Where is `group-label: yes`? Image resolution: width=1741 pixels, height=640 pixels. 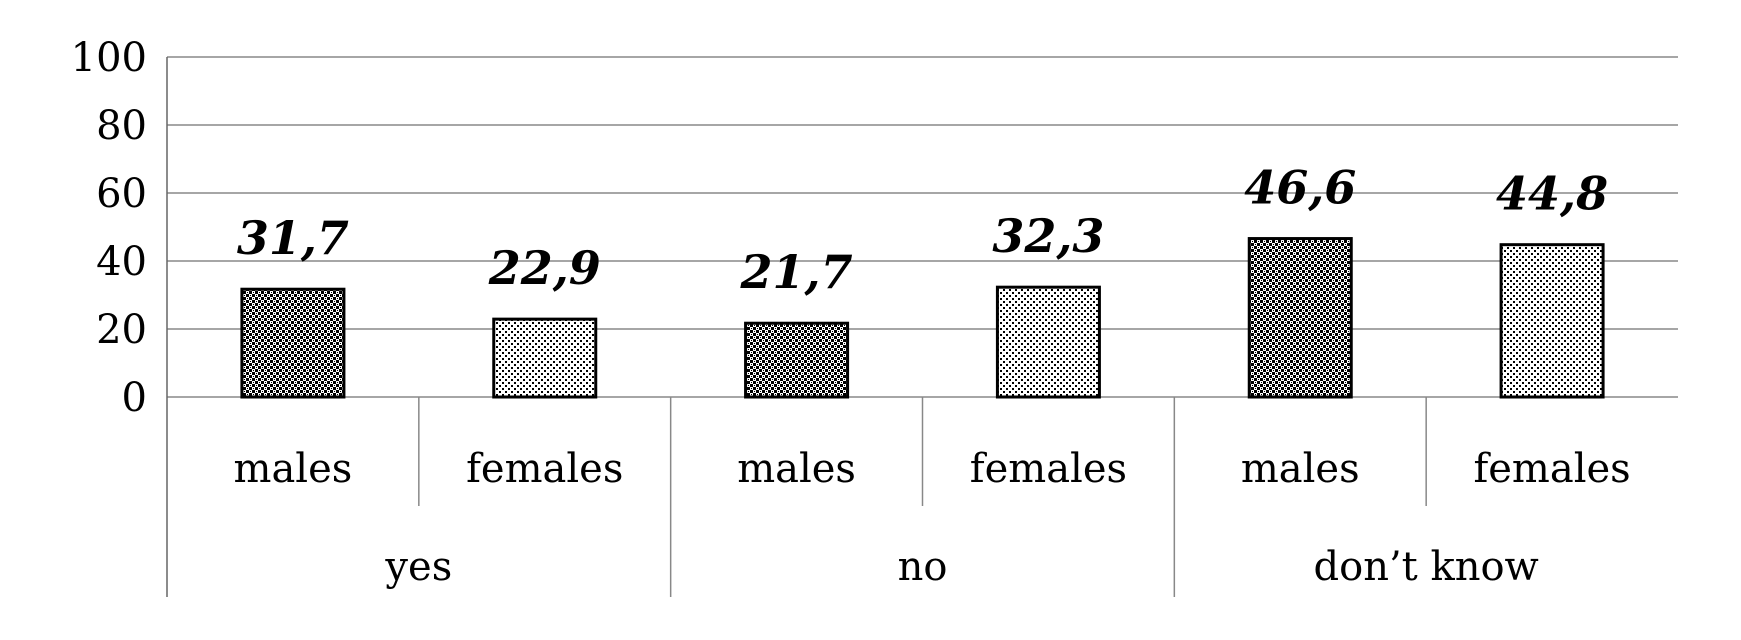 group-label: yes is located at coordinates (418, 567).